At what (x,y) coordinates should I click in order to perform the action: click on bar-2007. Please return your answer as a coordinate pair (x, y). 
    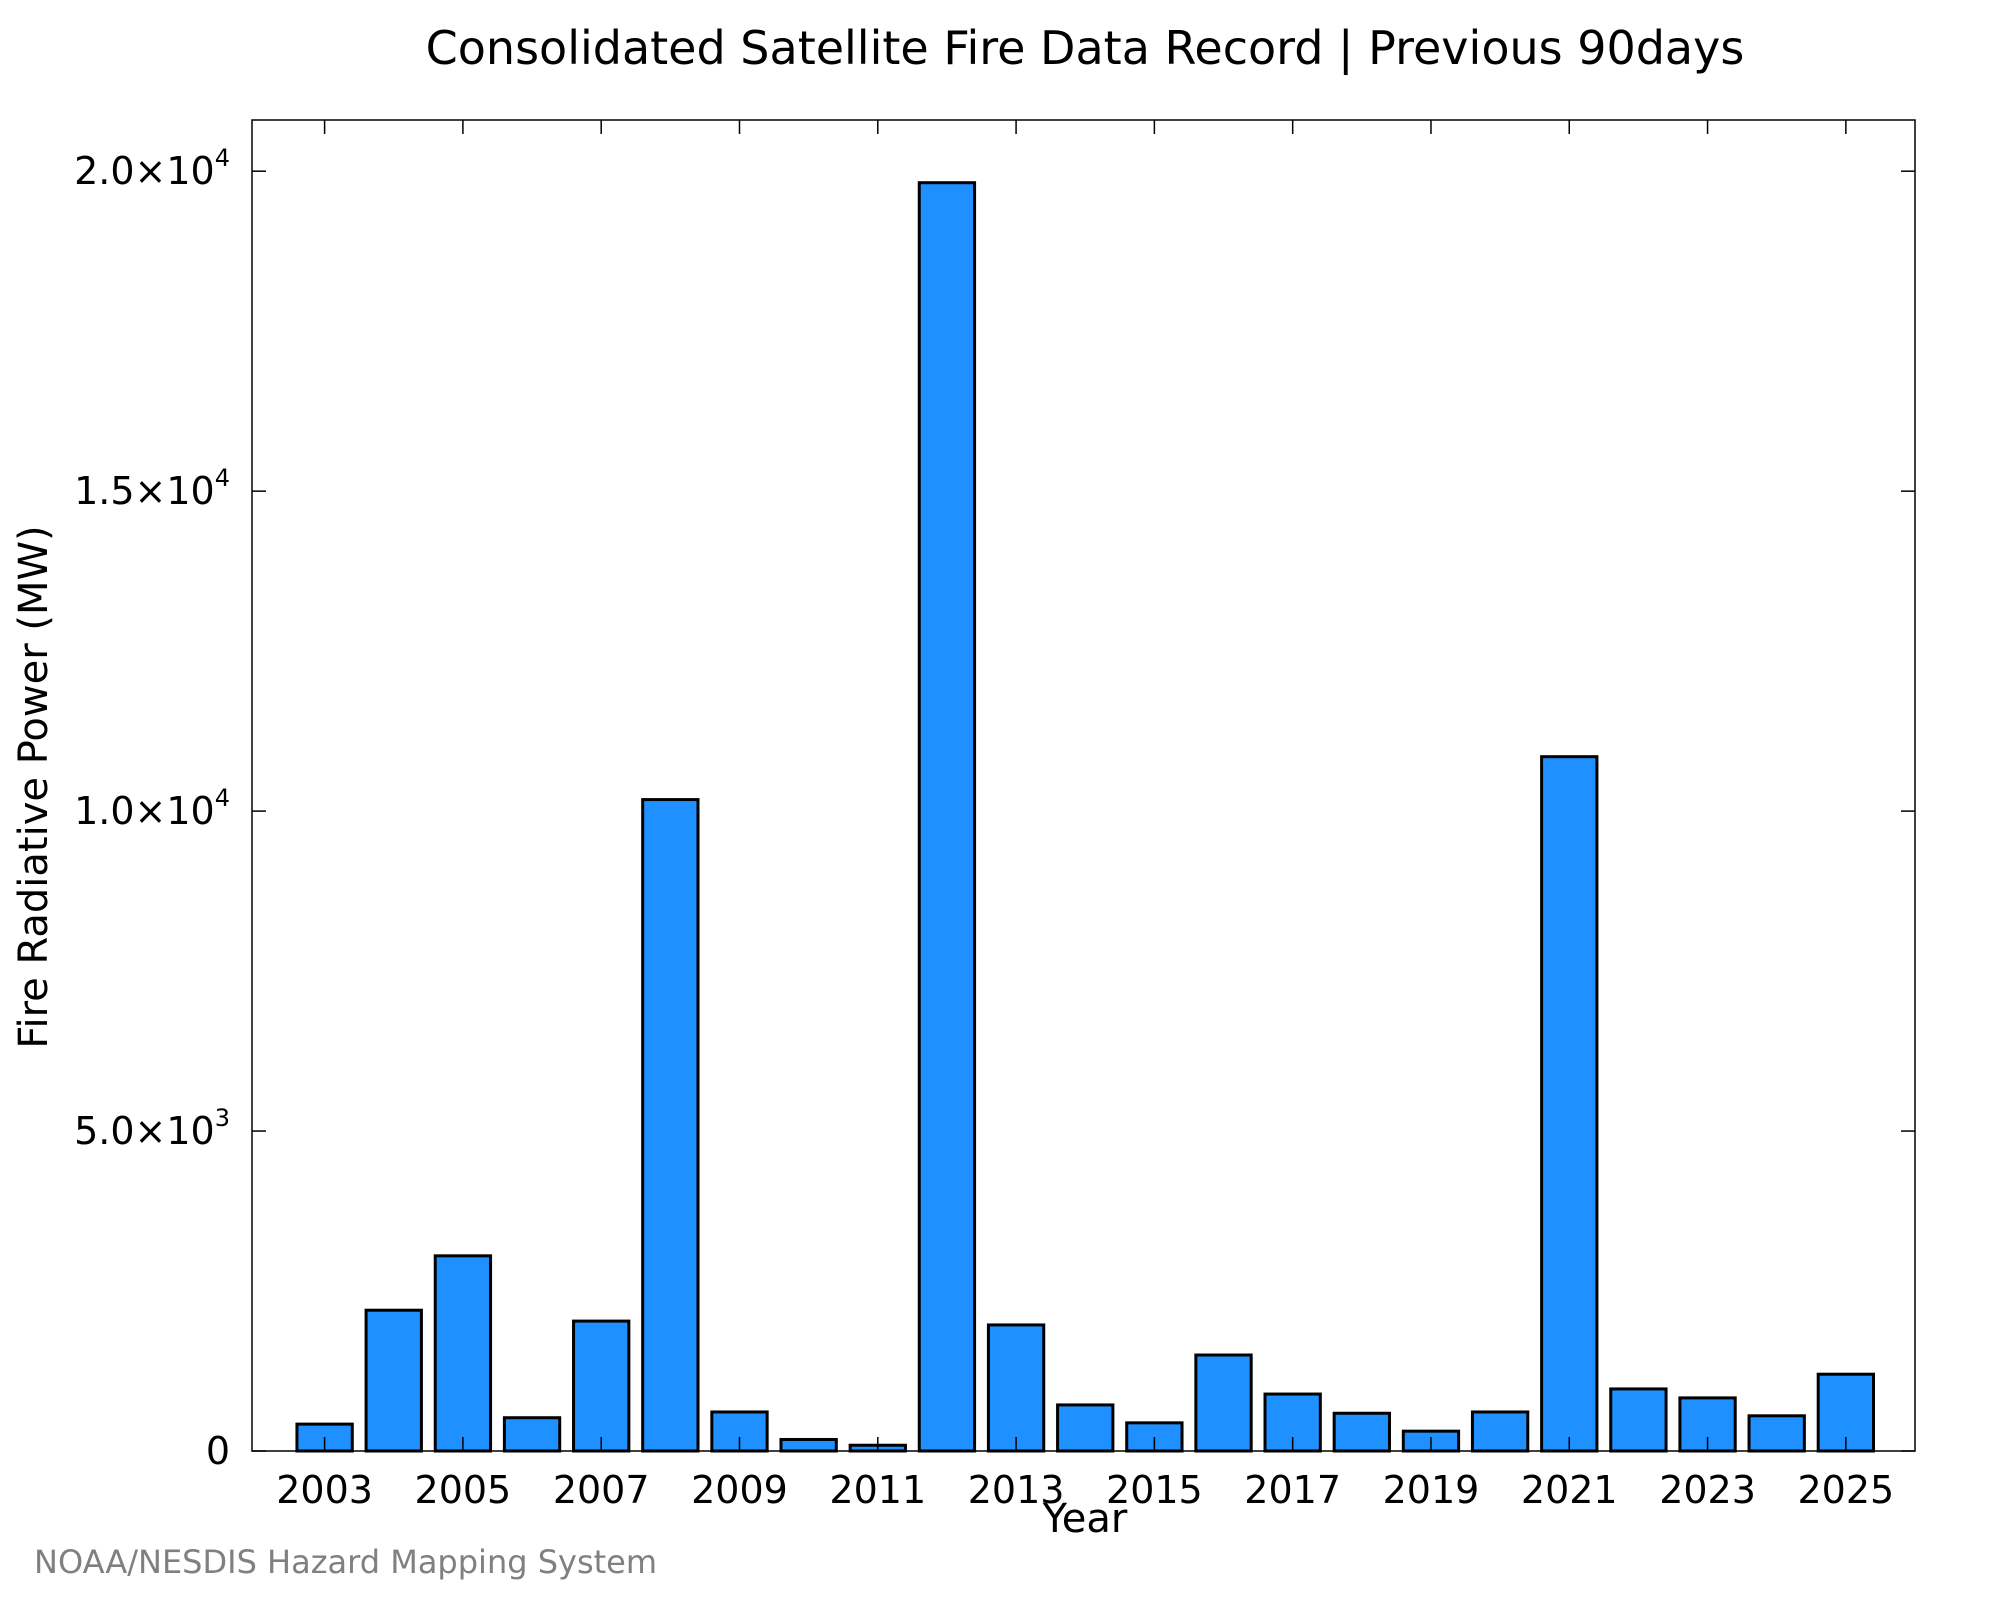
    Looking at the image, I should click on (601, 1386).